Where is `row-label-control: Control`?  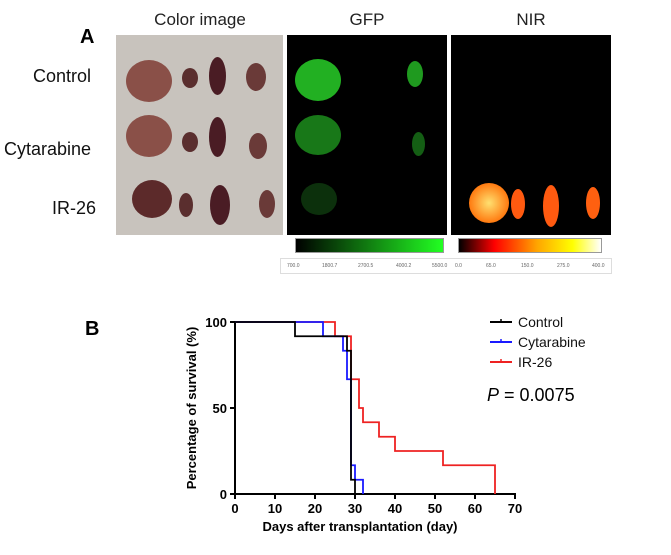 row-label-control: Control is located at coordinates (62, 76).